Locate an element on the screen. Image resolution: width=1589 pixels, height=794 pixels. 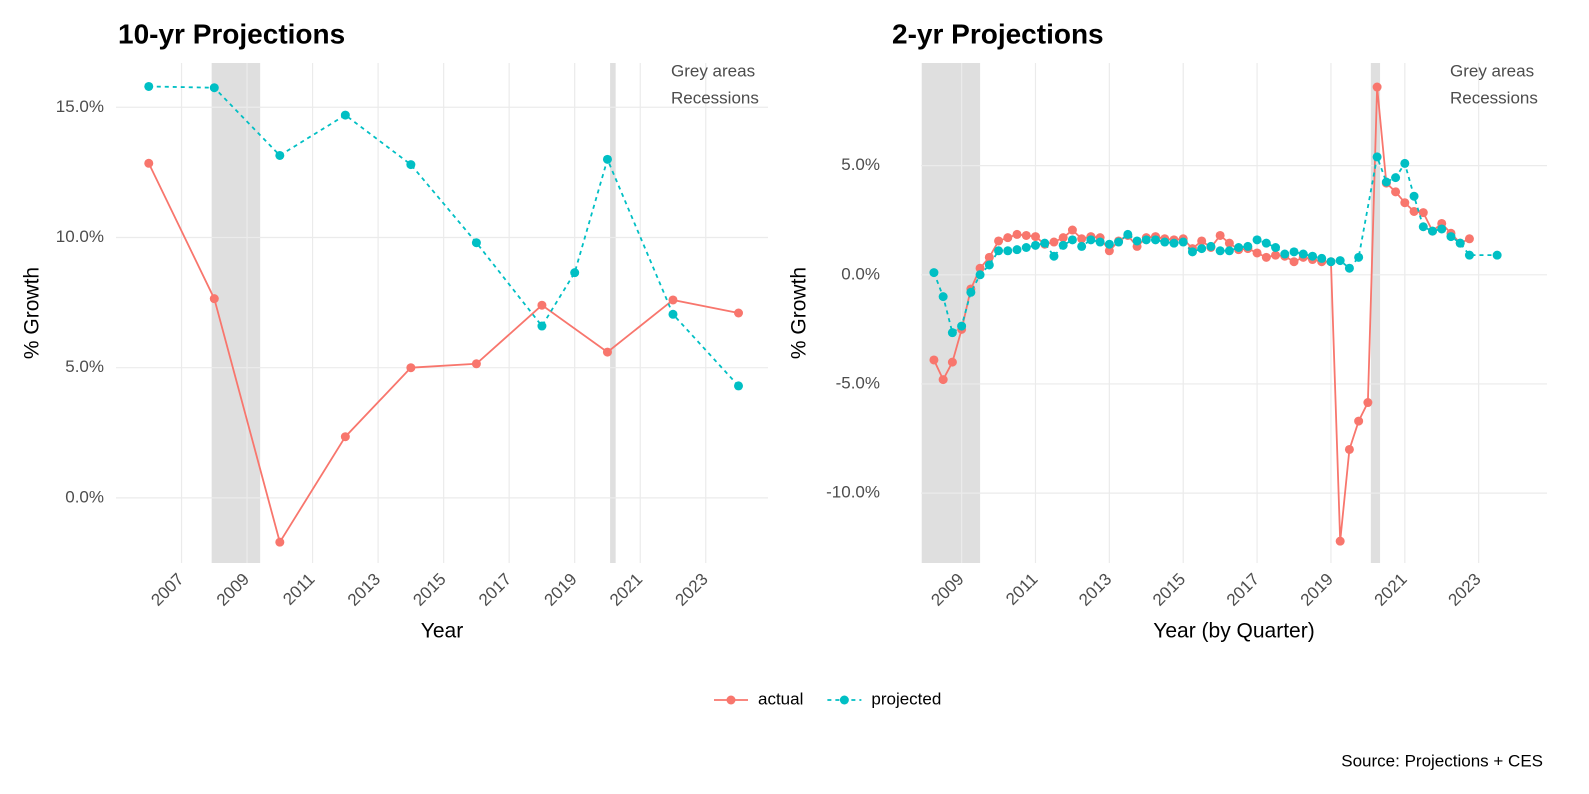
legend-label: projected is located at coordinates (906, 698).